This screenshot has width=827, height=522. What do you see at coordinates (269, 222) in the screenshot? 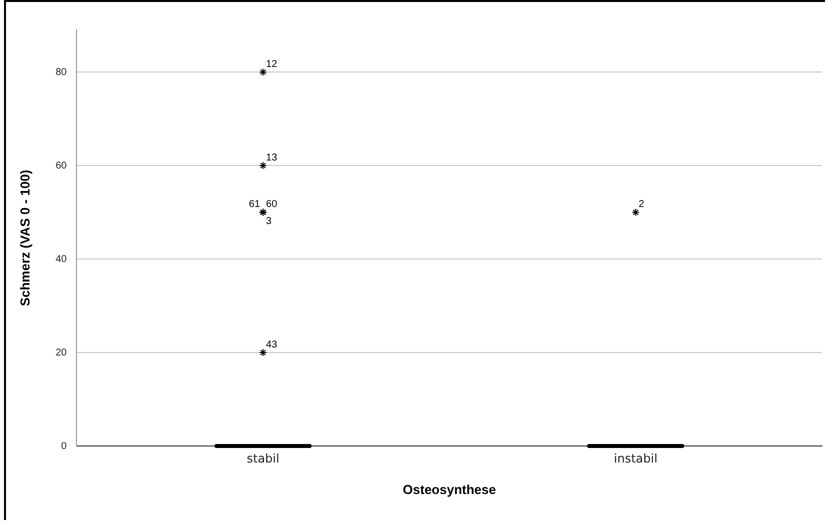
I see `annotation: 3` at bounding box center [269, 222].